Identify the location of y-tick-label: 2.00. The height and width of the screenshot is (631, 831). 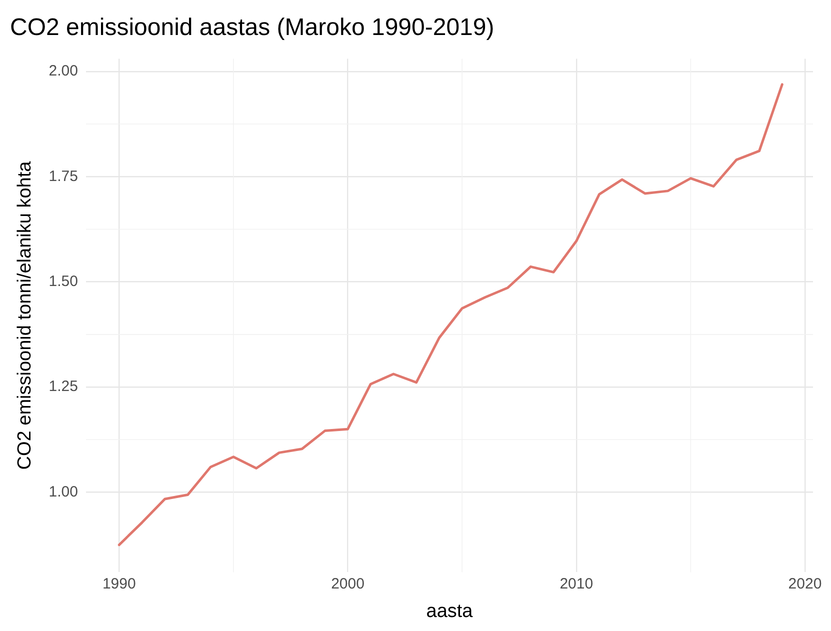
(63, 71).